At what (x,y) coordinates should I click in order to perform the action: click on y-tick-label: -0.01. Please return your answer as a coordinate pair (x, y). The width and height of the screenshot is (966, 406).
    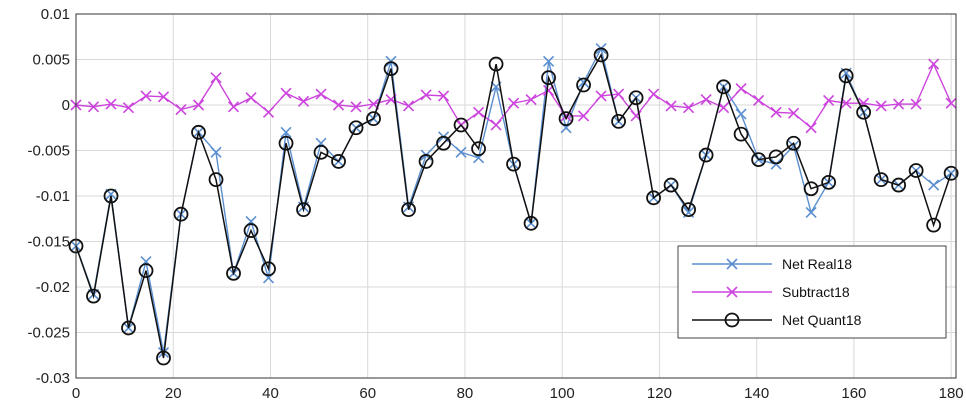
    Looking at the image, I should click on (53, 196).